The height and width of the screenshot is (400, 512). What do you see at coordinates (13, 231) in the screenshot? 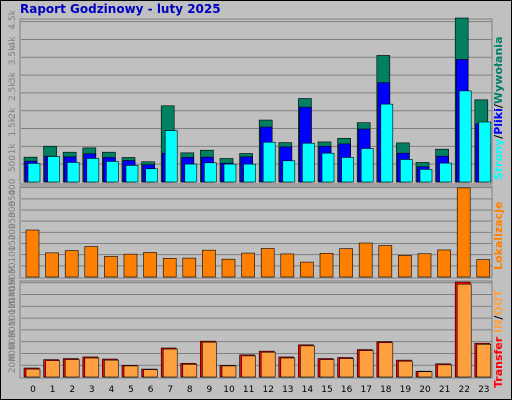
I see `y-tick-label: 200` at bounding box center [13, 231].